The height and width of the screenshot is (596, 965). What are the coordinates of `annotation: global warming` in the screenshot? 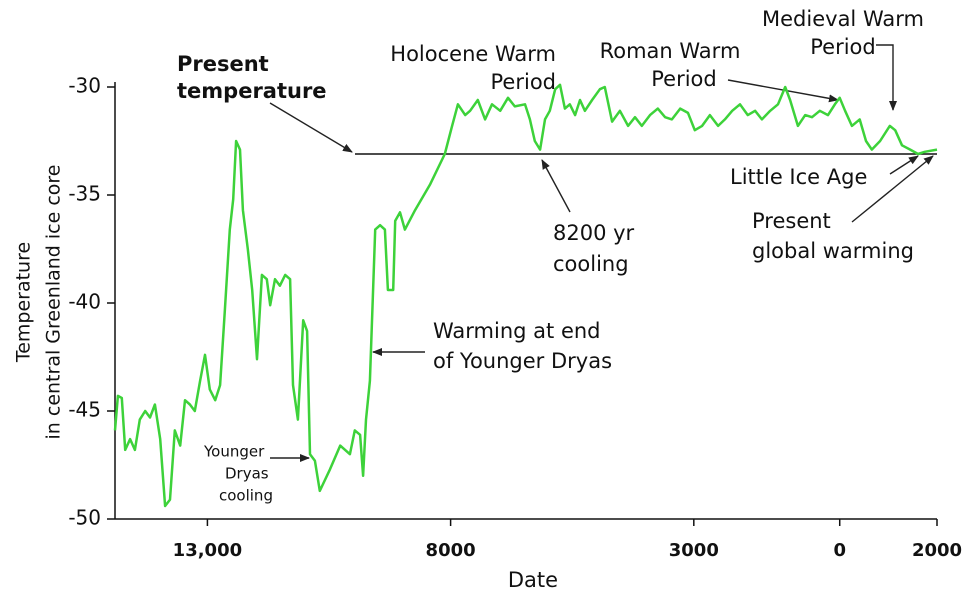 It's located at (833, 251).